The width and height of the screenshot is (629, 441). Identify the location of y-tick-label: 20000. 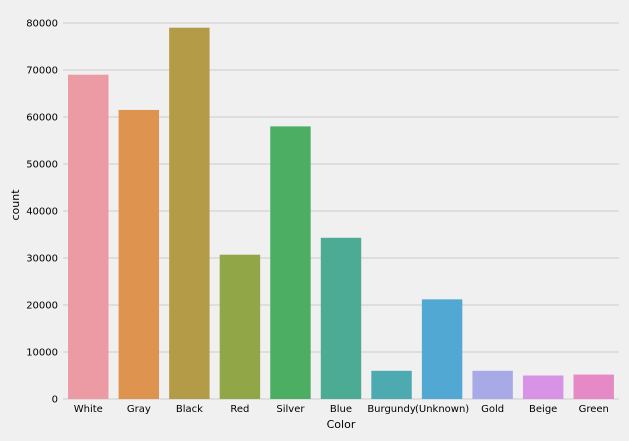
(42, 306).